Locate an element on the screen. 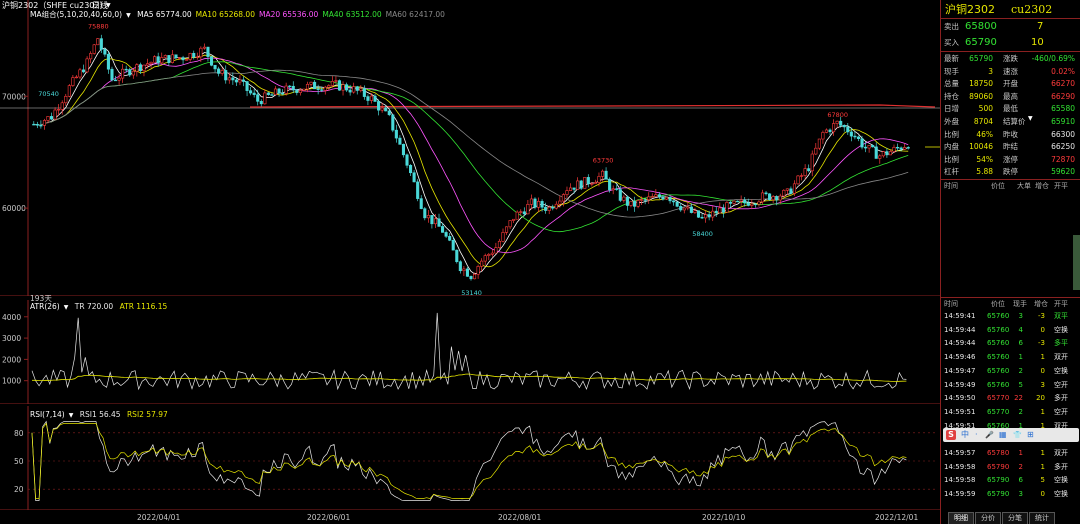 Image resolution: width=1080 pixels, height=524 pixels. atr-label: ATR(26) is located at coordinates (45, 306).